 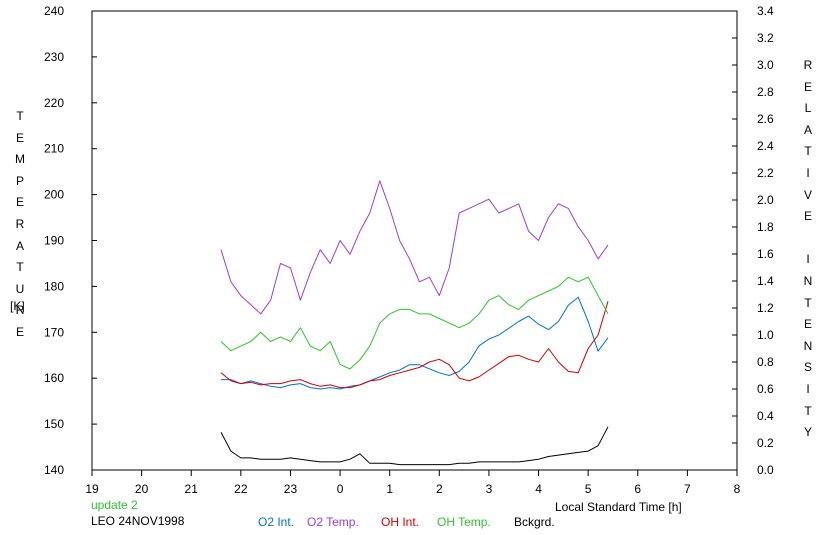 What do you see at coordinates (765, 416) in the screenshot?
I see `right-tick-label: 0.4` at bounding box center [765, 416].